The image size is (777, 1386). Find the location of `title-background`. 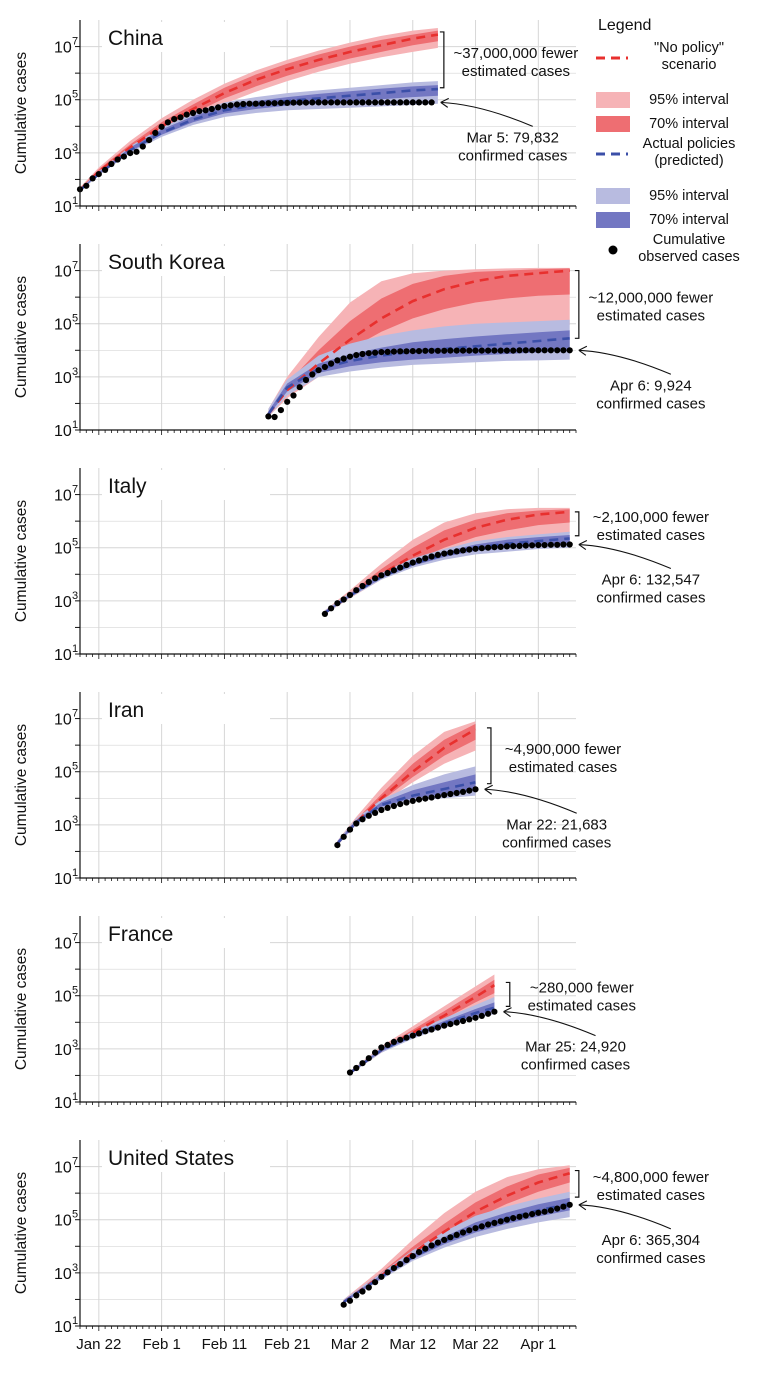

title-background is located at coordinates (186, 261).